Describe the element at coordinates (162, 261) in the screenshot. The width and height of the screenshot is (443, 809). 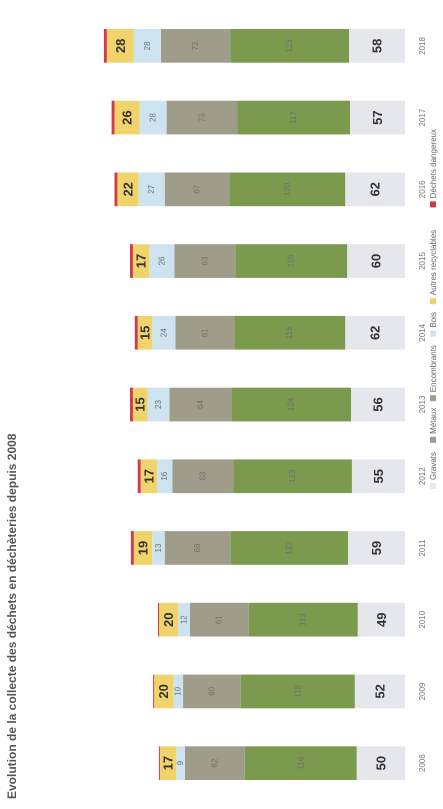
I see `bar-segment-bois-2015` at that location.